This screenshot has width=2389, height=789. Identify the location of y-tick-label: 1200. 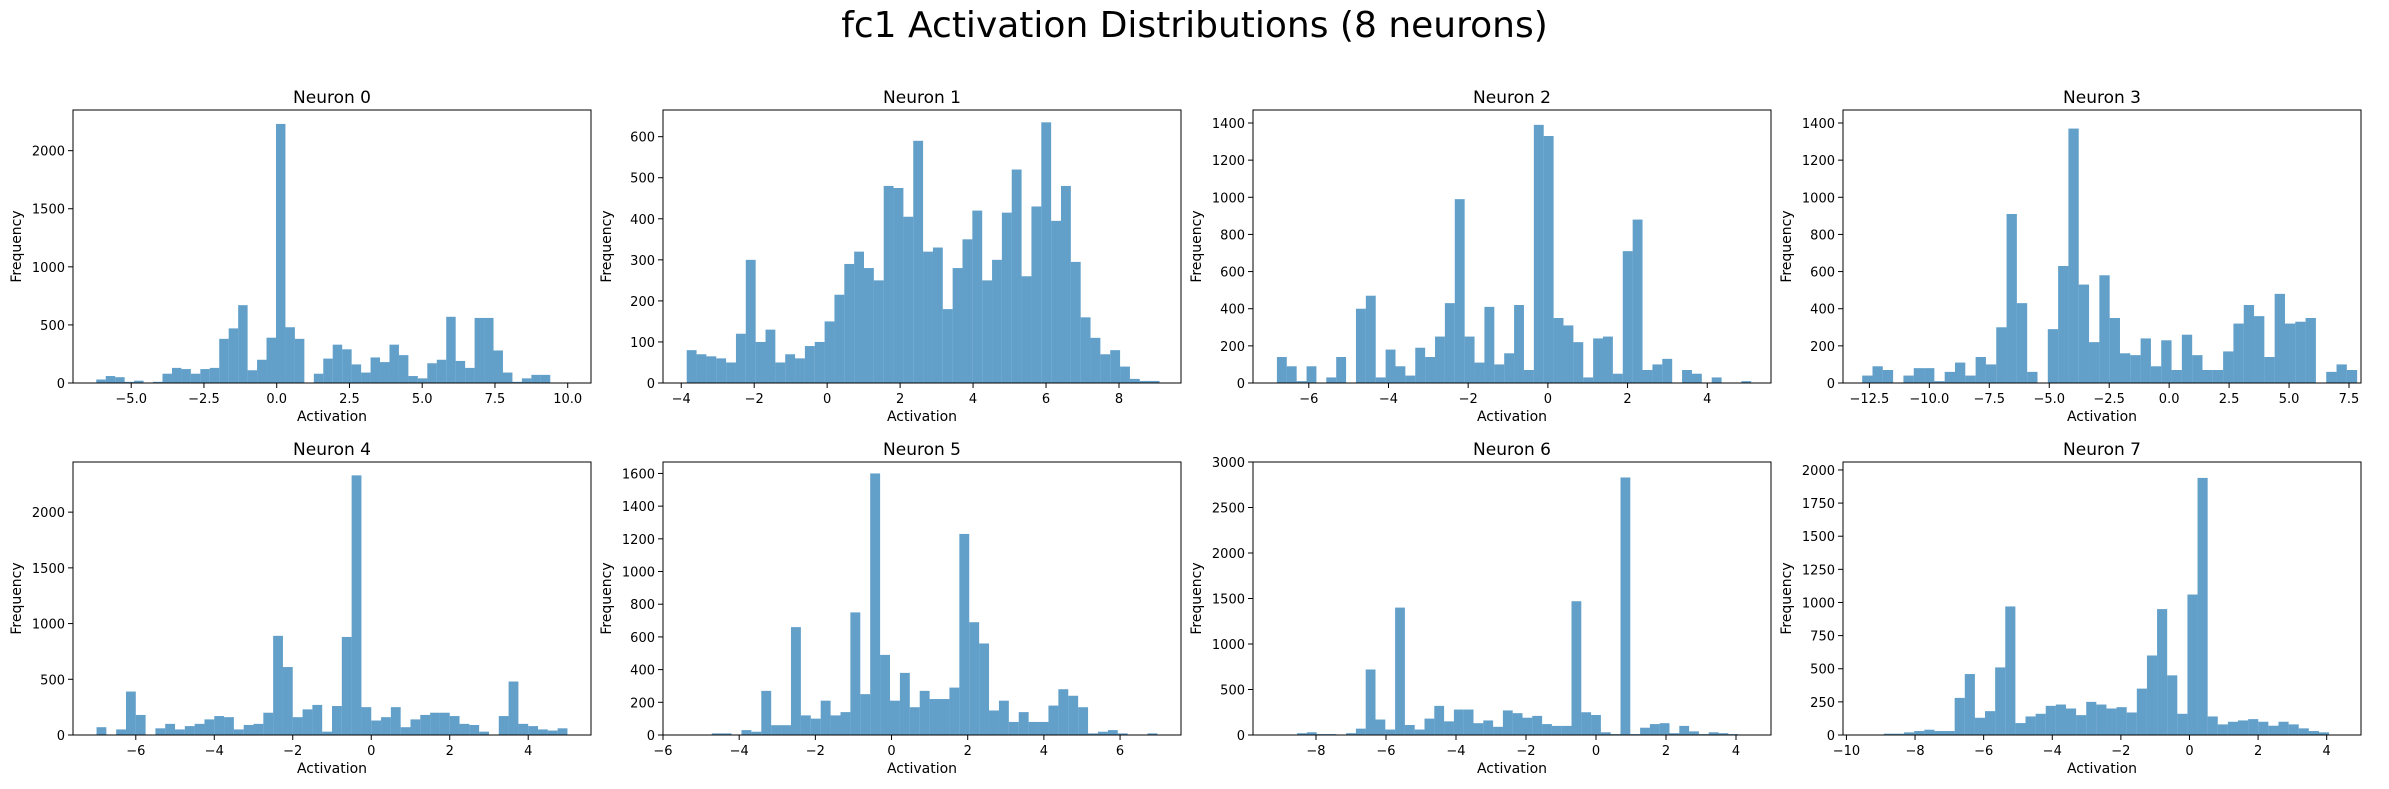
(1228, 161).